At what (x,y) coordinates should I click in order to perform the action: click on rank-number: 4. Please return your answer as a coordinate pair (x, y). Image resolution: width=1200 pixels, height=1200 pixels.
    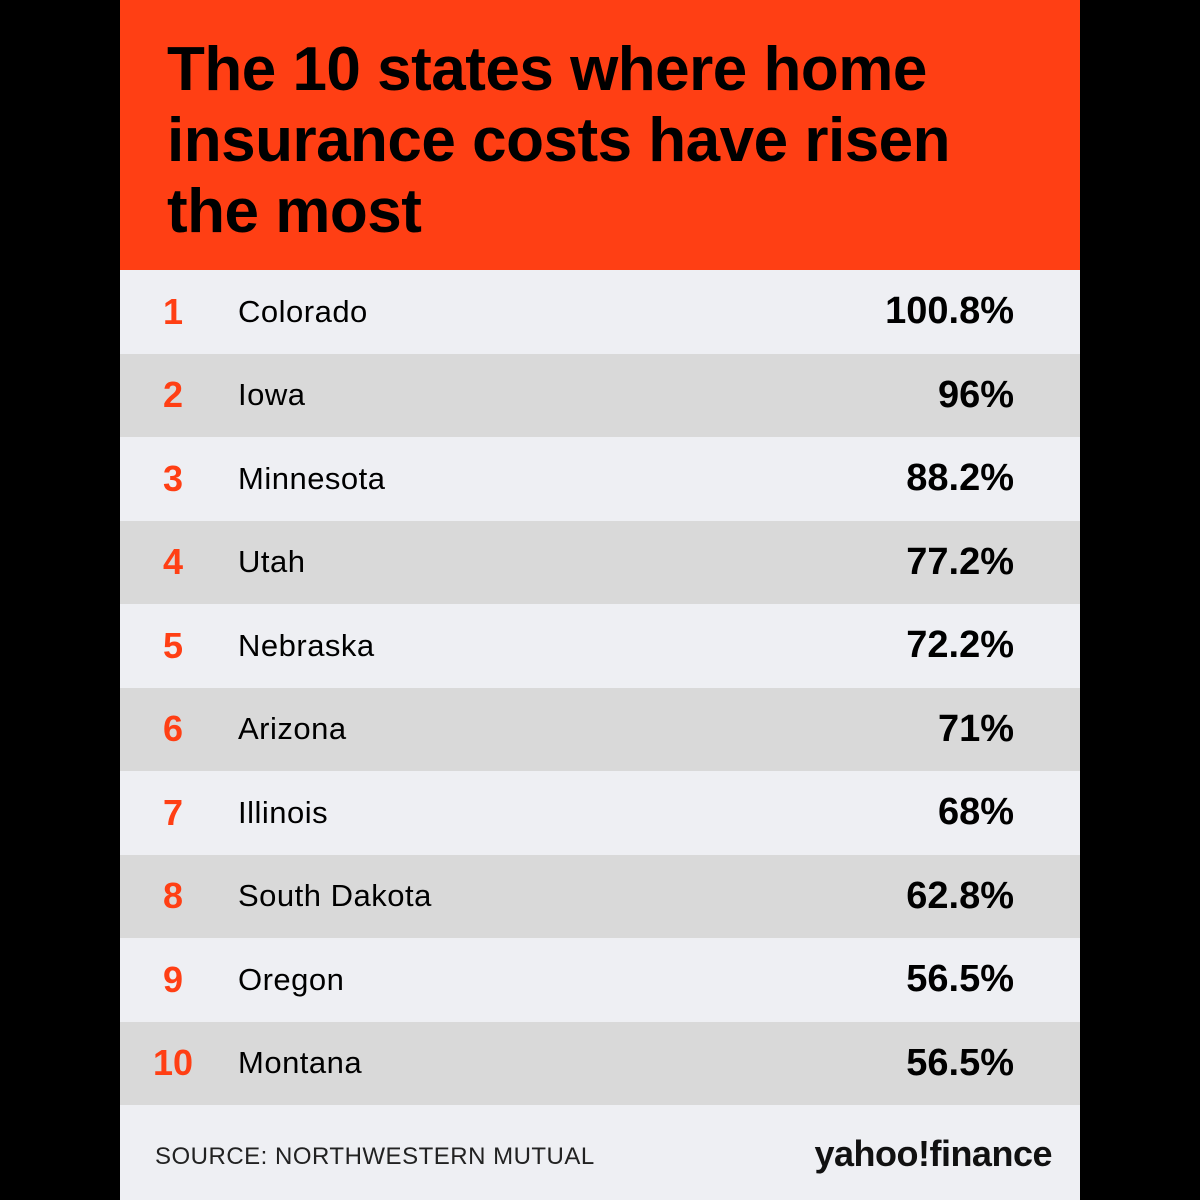
    Looking at the image, I should click on (173, 562).